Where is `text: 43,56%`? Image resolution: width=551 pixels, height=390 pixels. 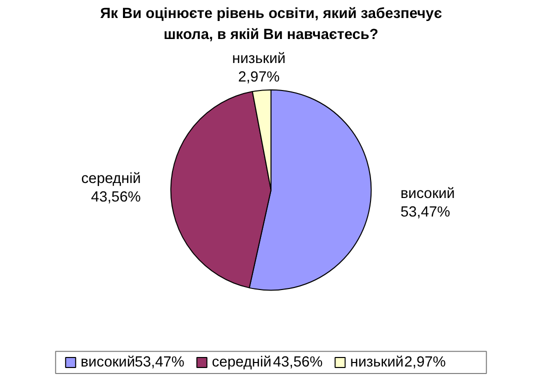
text: 43,56% is located at coordinates (298, 362).